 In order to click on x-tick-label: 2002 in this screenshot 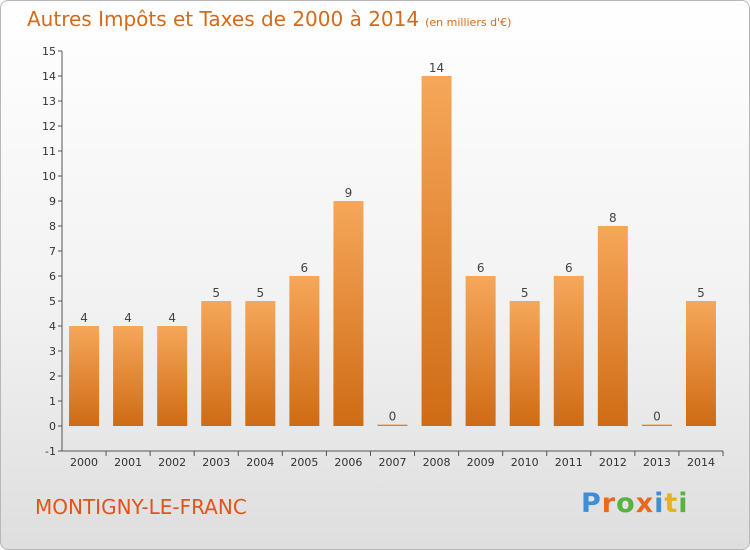, I will do `click(172, 462)`.